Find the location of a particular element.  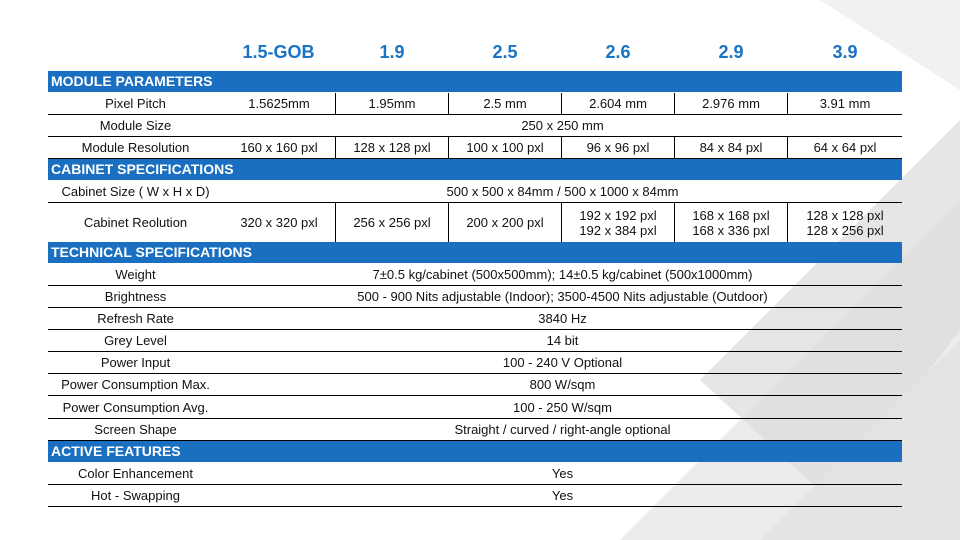

table-cell: 192 x 192 pxl 192 x 384 pxl is located at coordinates (618, 222).